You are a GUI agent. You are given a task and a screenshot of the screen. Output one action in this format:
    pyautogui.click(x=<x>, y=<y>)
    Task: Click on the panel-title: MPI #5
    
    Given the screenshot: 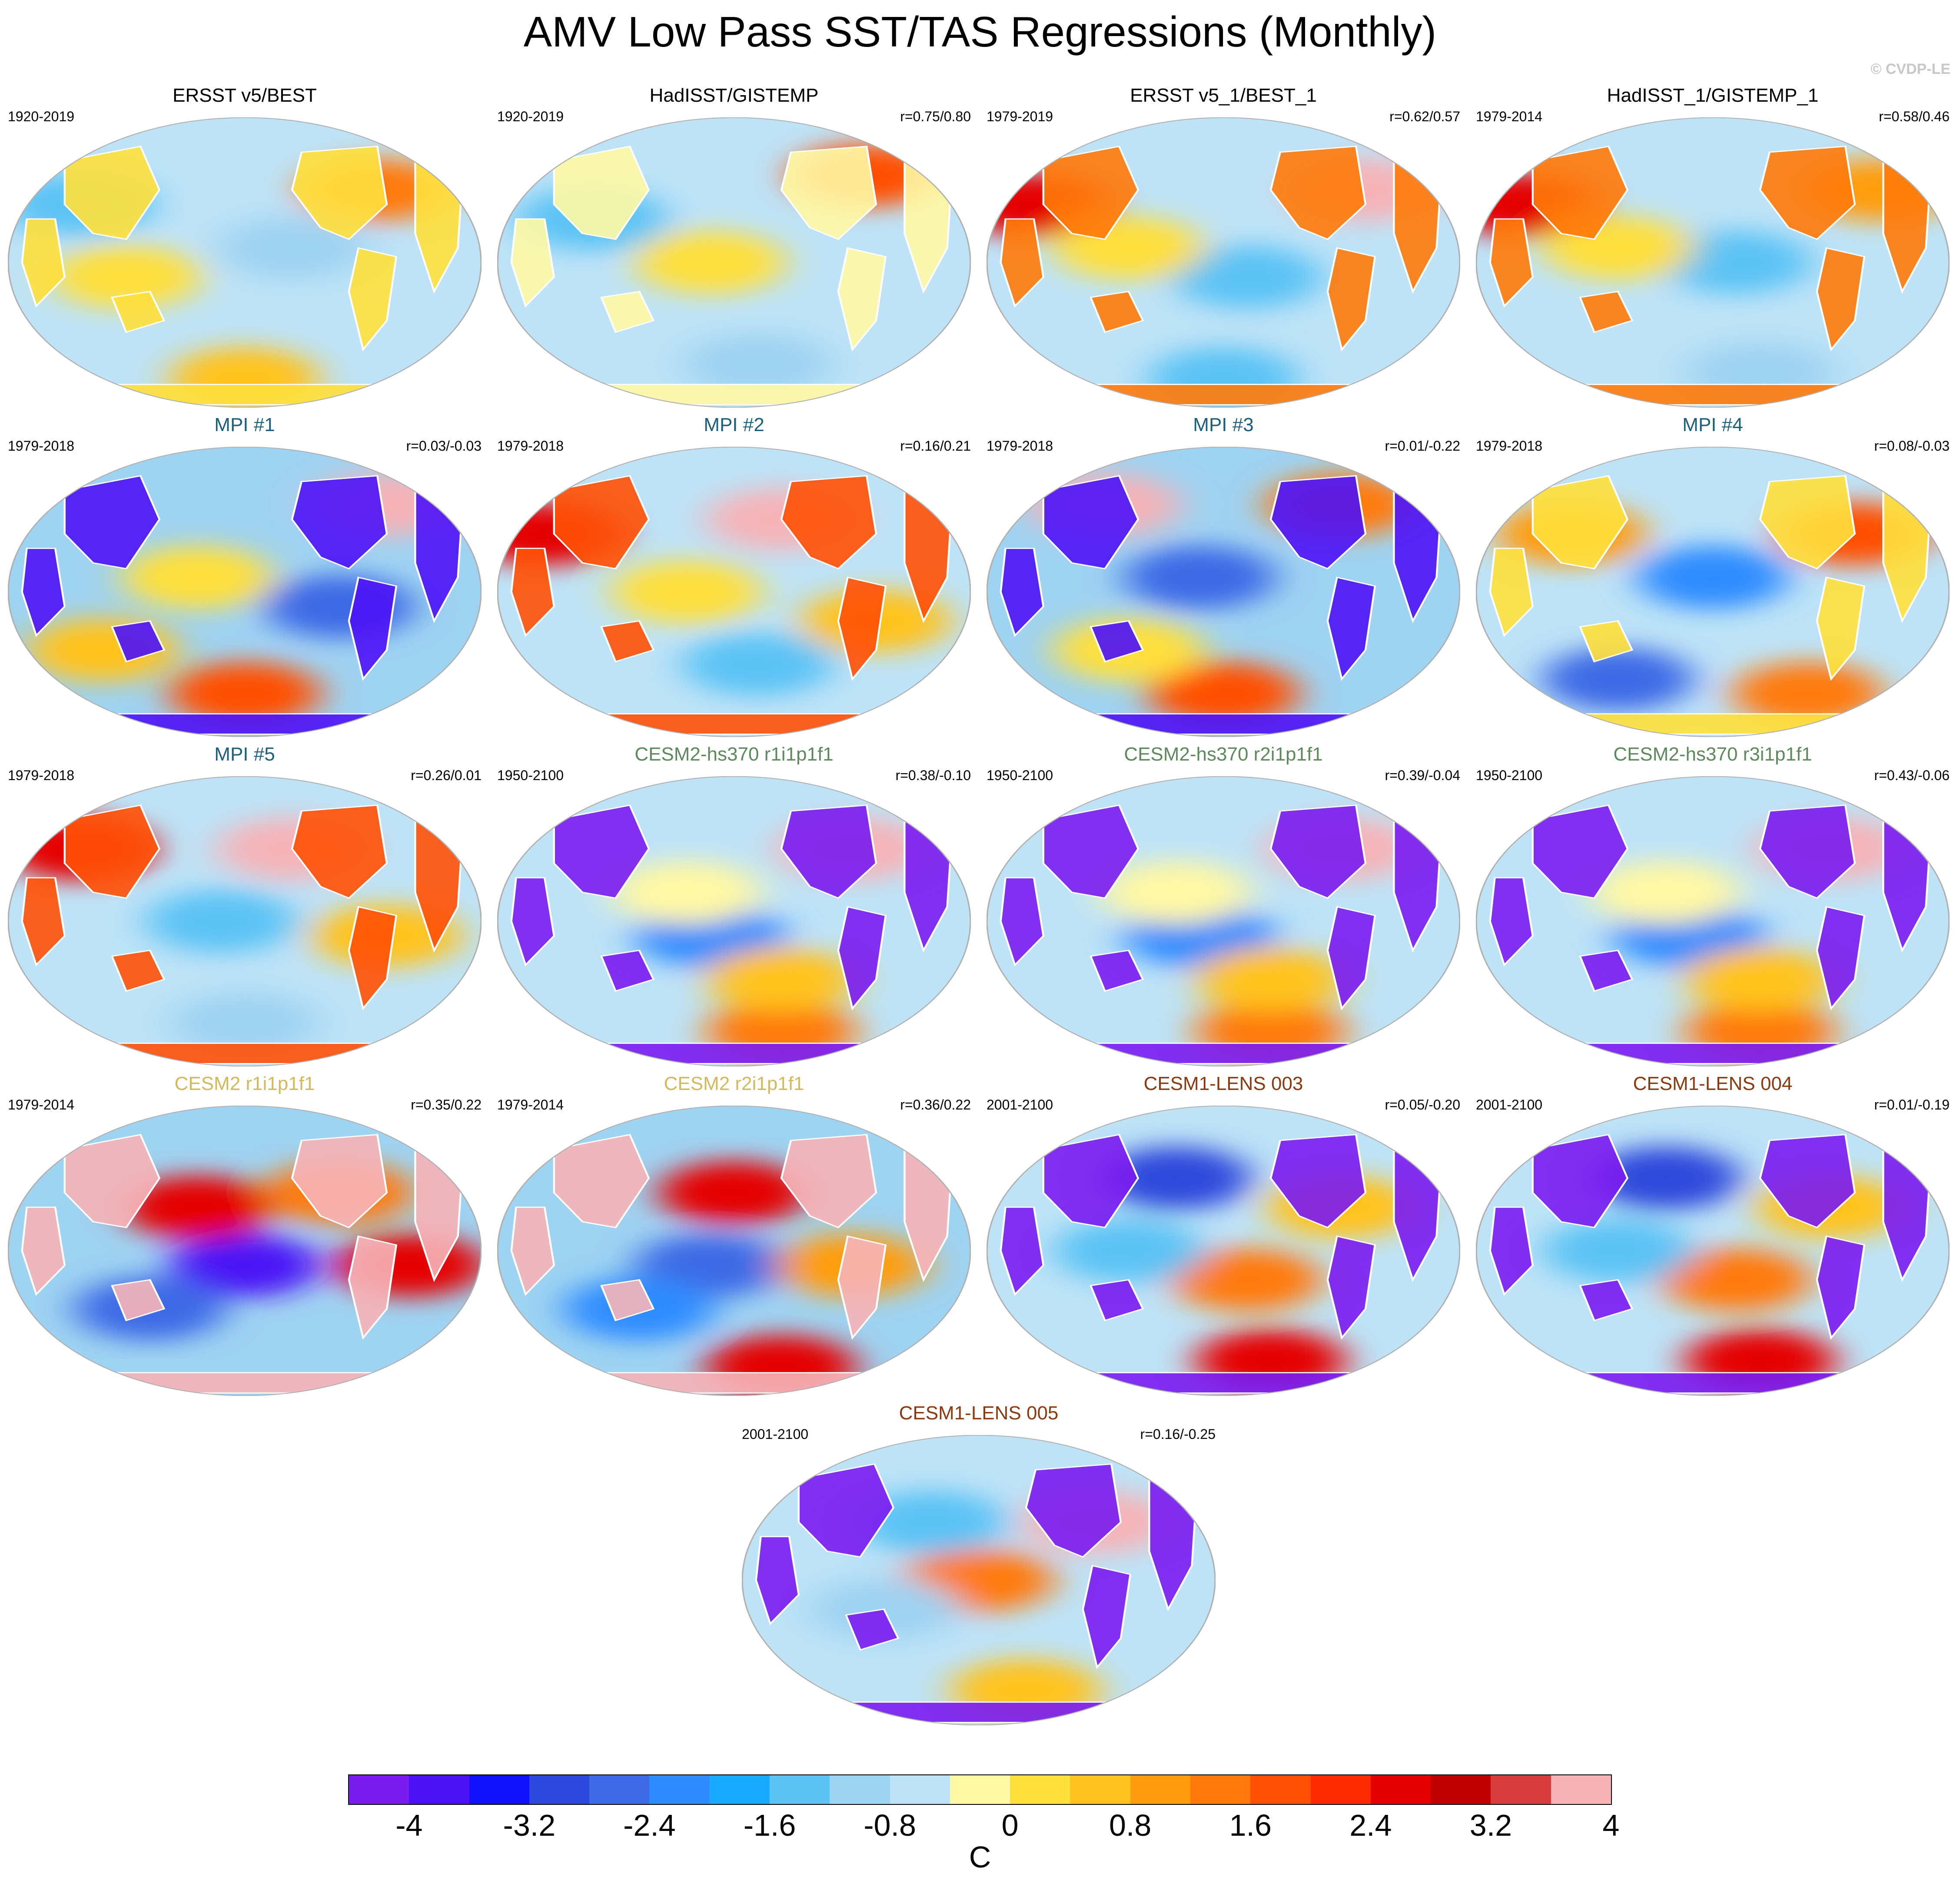 What is the action you would take?
    pyautogui.click(x=244, y=754)
    